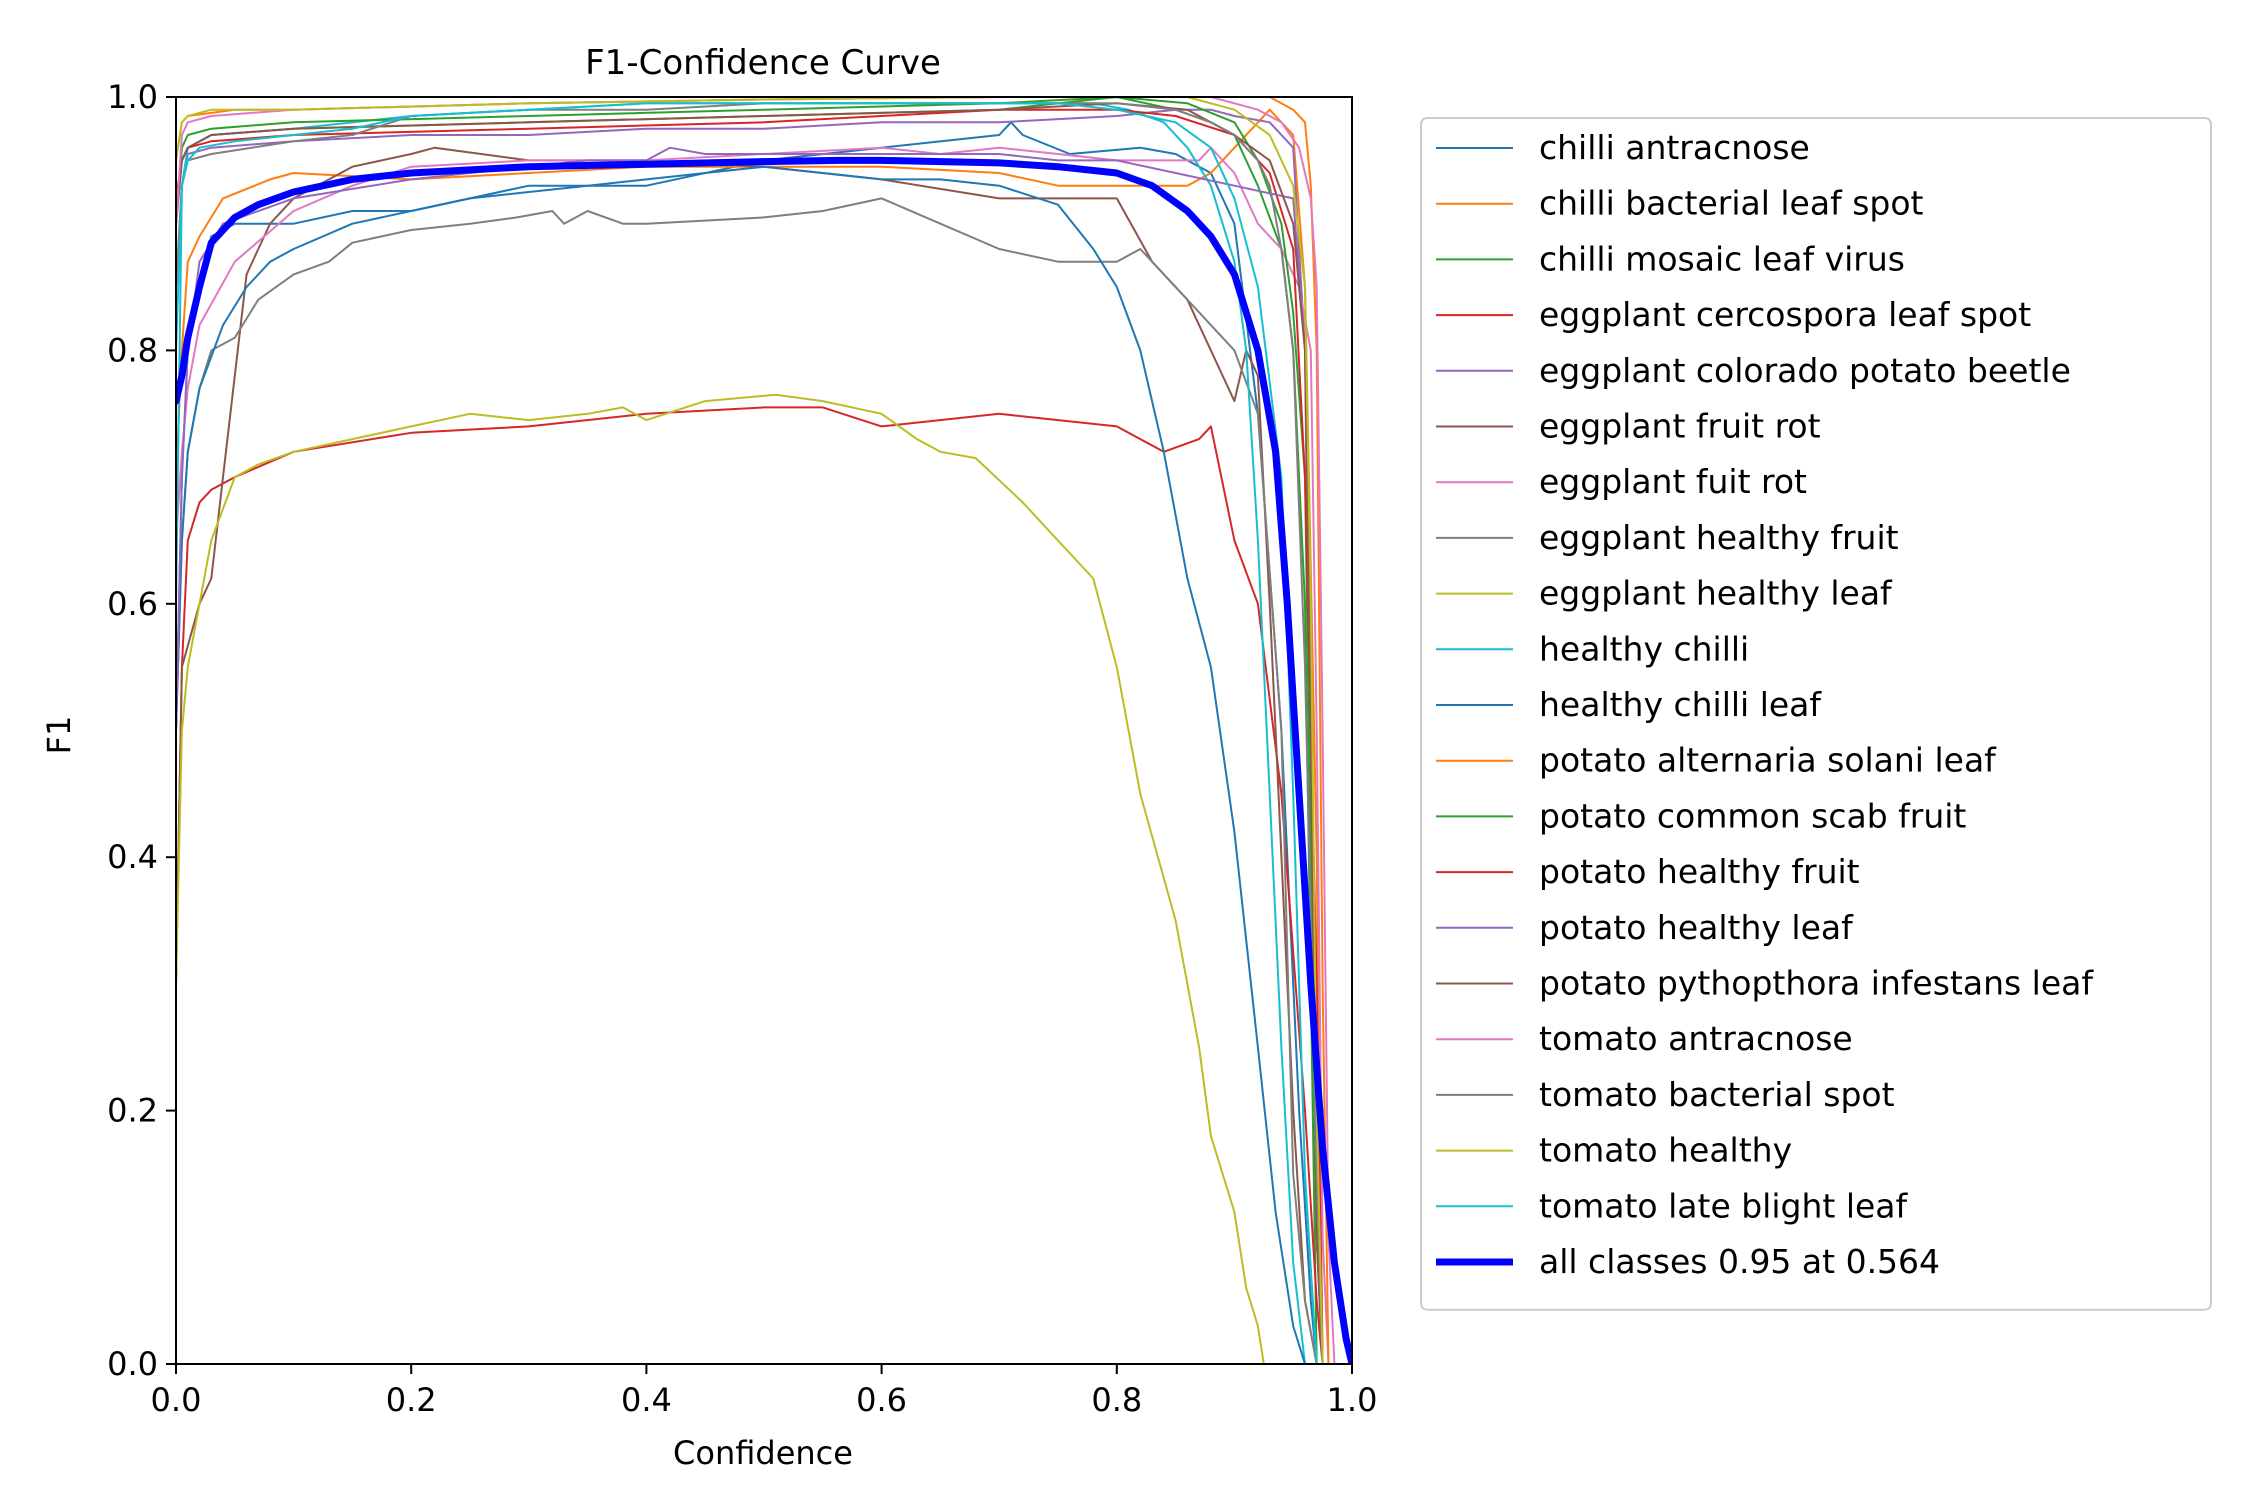 The width and height of the screenshot is (2250, 1504). Describe the element at coordinates (1768, 760) in the screenshot. I see `legend-entry: potato alternaria solani leaf` at that location.